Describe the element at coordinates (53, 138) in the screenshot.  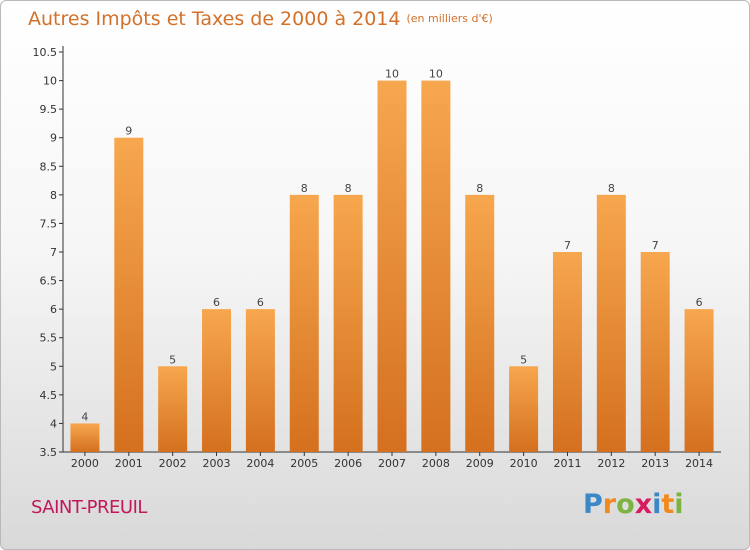
I see `y-tick-label: 9` at that location.